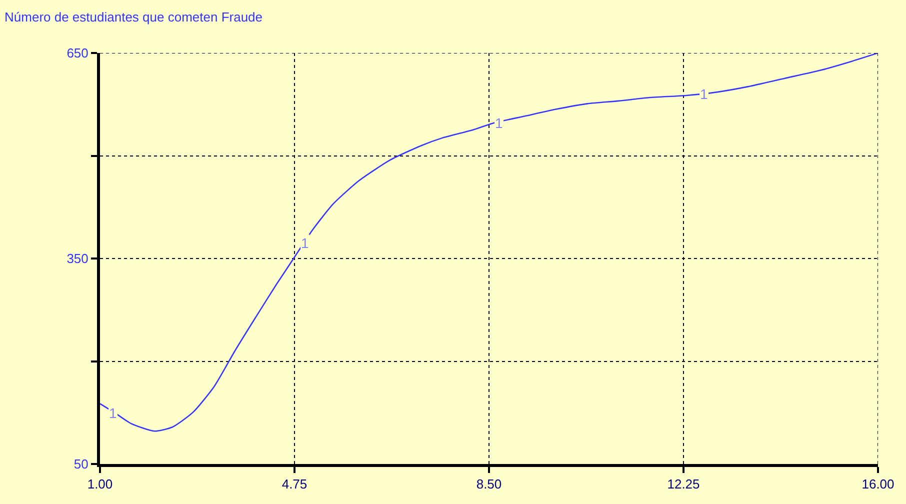 This screenshot has height=504, width=906. I want to click on x-tick-label: 4.75, so click(295, 484).